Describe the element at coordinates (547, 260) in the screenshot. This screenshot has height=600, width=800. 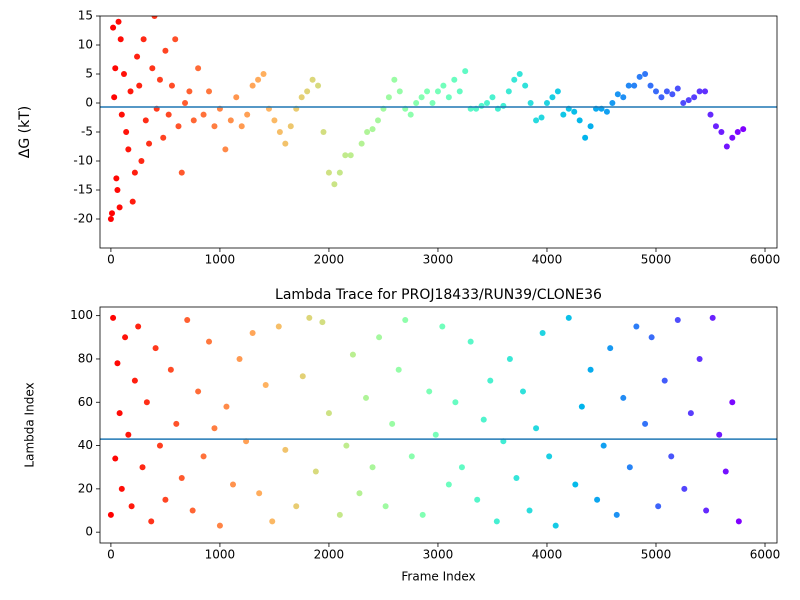
I see `x-tick-label: 4000` at that location.